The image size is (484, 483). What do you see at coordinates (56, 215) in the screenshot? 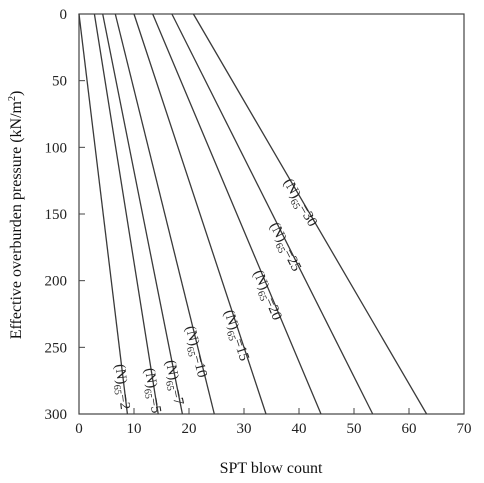
I see `y-tick-label: 150` at bounding box center [56, 215].